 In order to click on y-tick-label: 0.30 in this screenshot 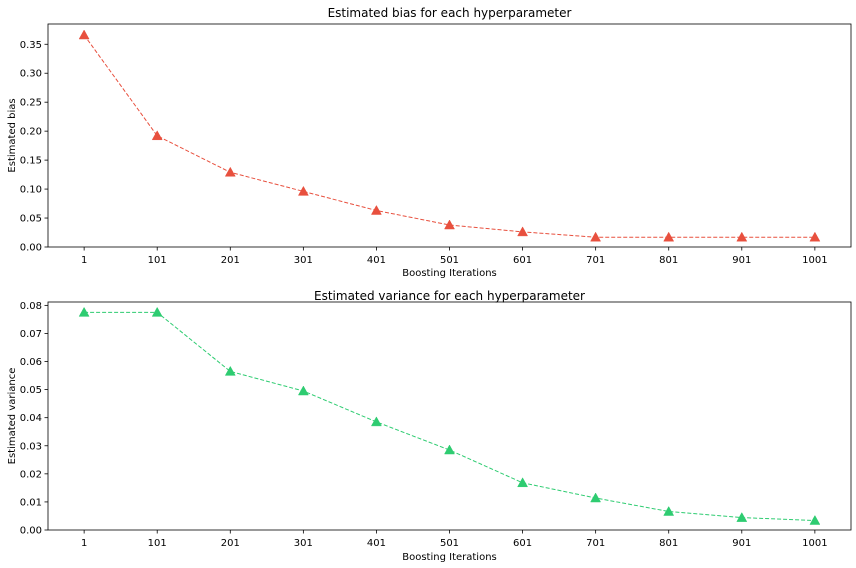, I will do `click(31, 74)`.